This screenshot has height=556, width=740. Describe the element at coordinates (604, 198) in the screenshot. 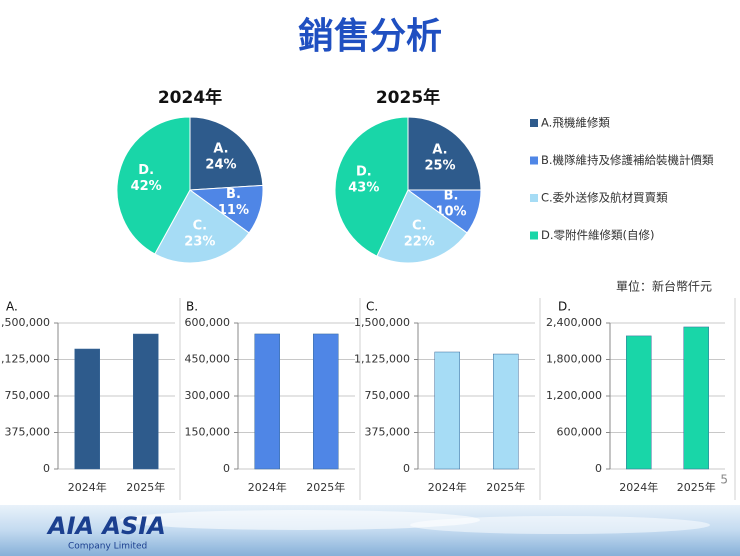

I see `legend-label: C.委外送修及航材買賣類` at that location.